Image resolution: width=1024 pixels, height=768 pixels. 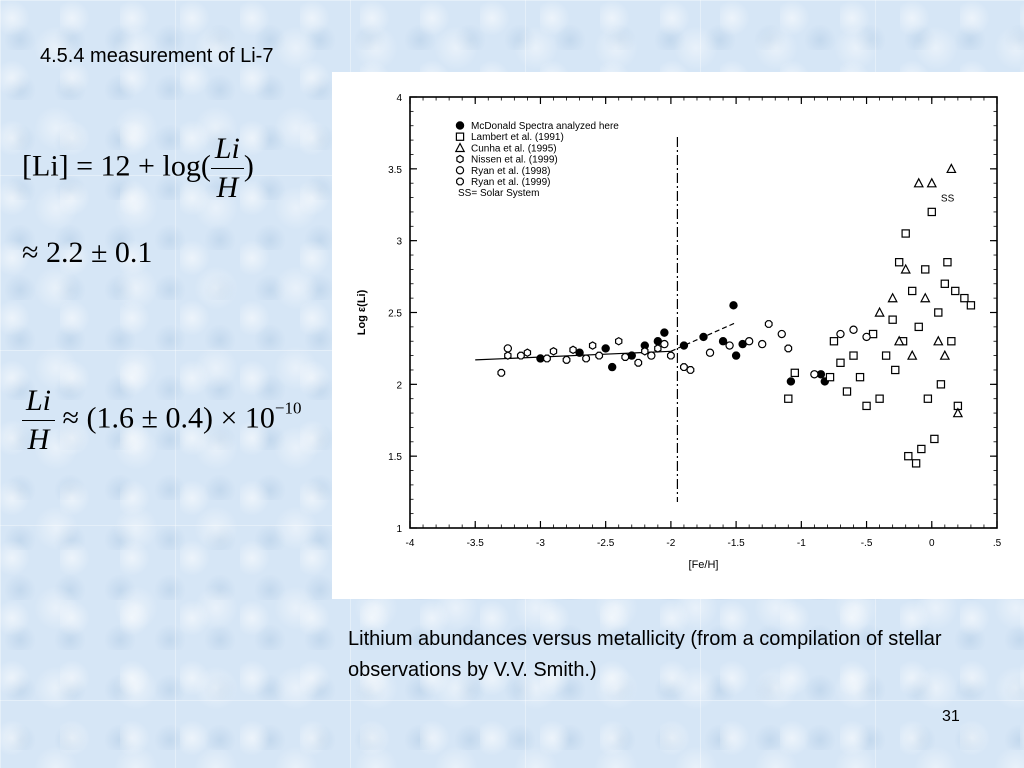 I want to click on lithium-abundance-definition-equation: [Li] = 12 + log(Li H), so click(x=138, y=168).